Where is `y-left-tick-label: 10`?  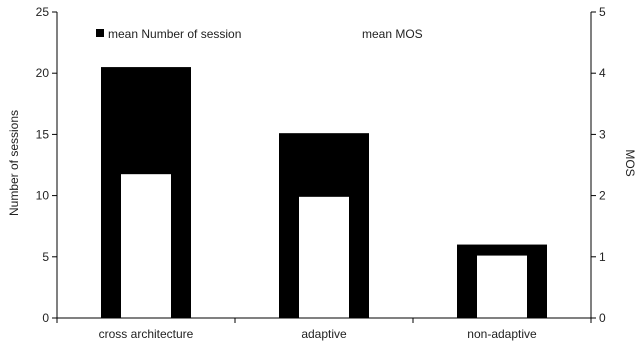 y-left-tick-label: 10 is located at coordinates (43, 196).